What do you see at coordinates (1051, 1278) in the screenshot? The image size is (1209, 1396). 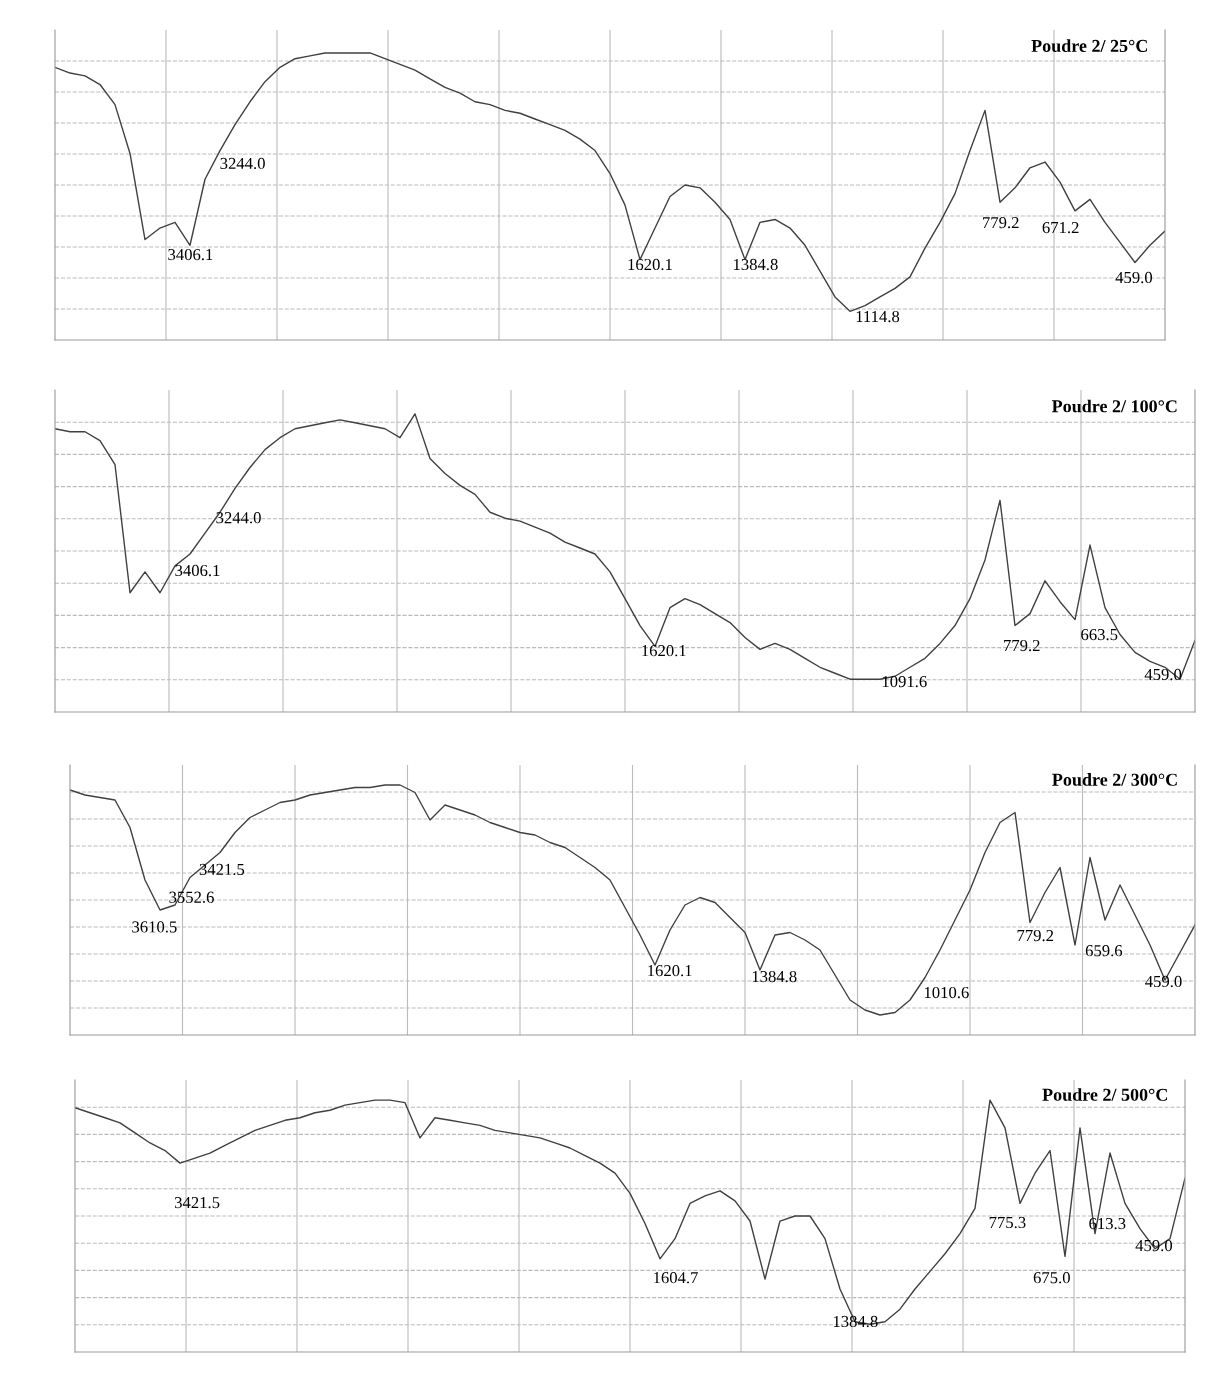 I see `annotation: 675.0` at bounding box center [1051, 1278].